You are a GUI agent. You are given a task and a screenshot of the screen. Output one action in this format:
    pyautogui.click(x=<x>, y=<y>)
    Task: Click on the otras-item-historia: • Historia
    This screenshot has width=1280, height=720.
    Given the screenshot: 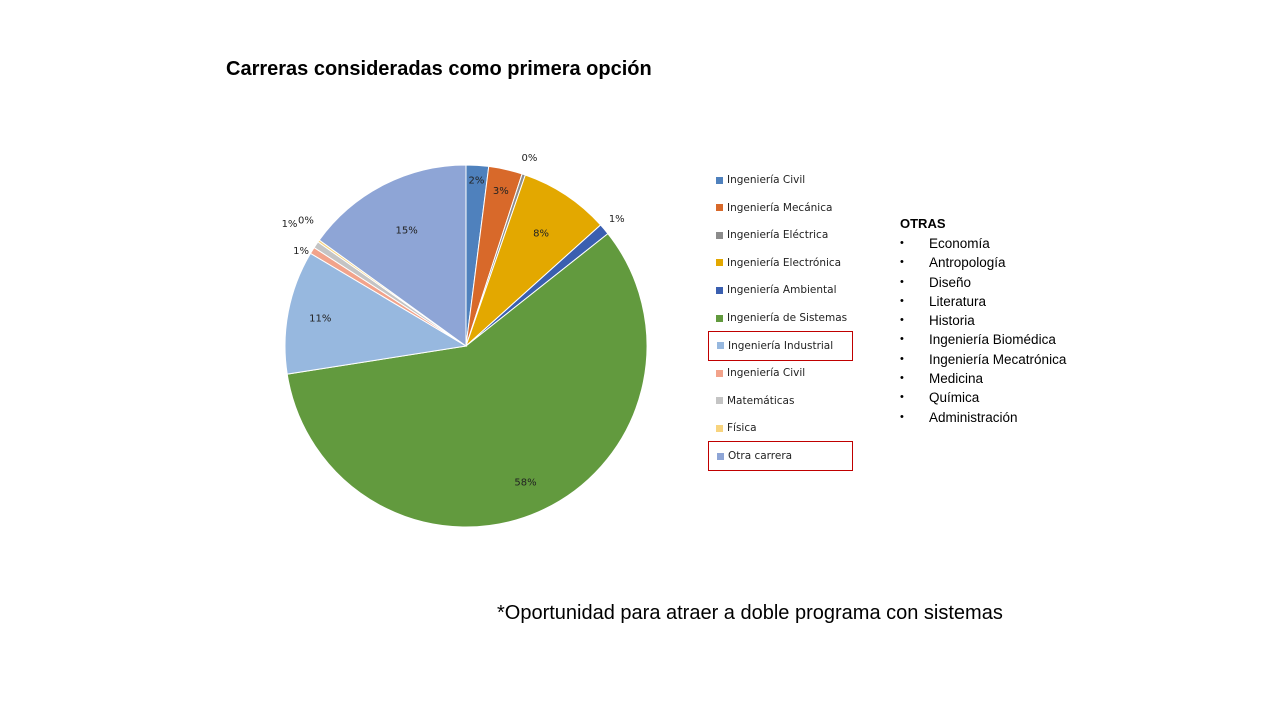 What is the action you would take?
    pyautogui.click(x=983, y=320)
    